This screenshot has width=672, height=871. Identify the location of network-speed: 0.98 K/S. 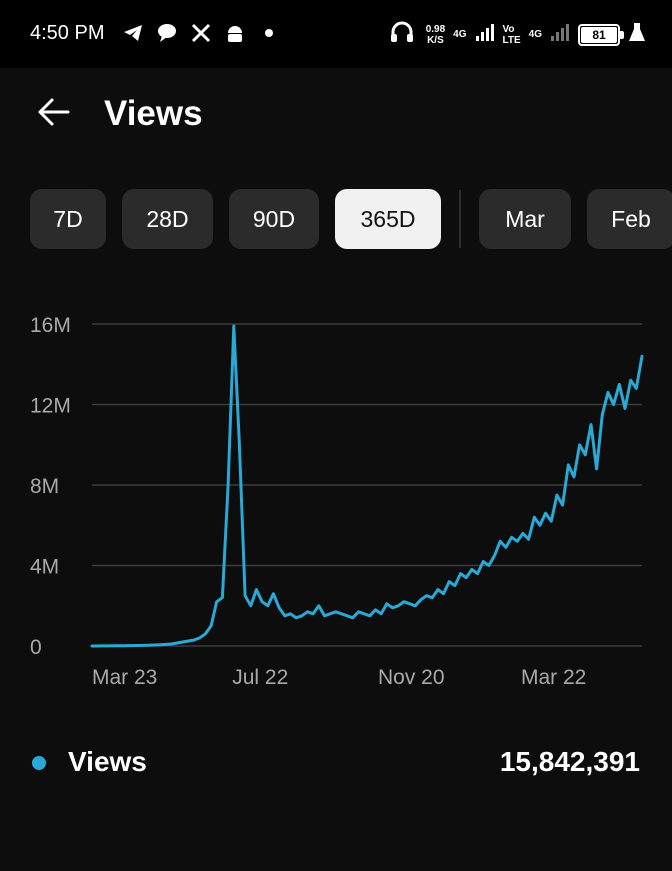
(435, 35).